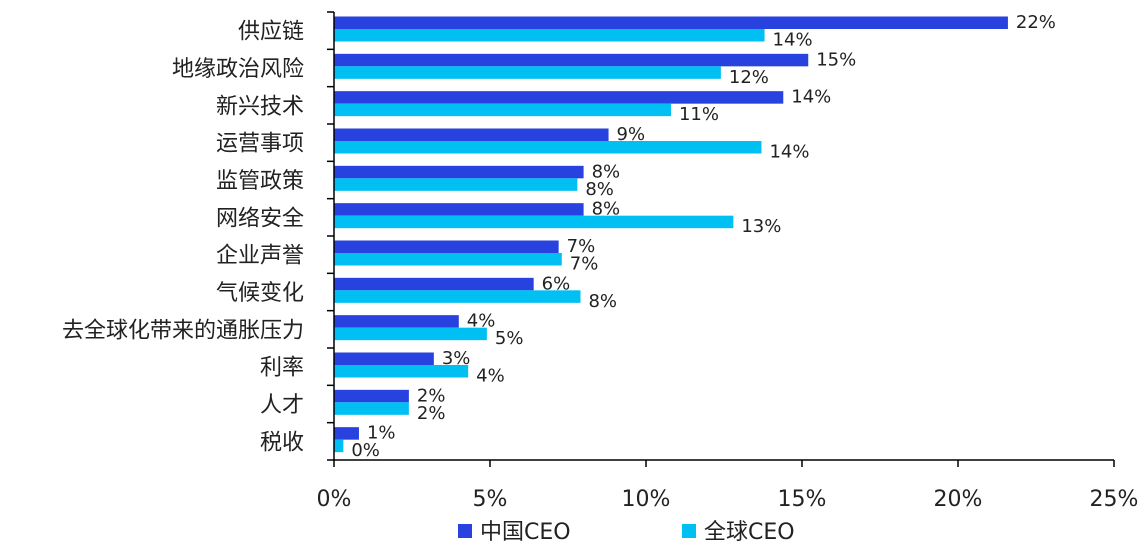  Describe the element at coordinates (381, 433) in the screenshot. I see `data-label: 1%` at that location.